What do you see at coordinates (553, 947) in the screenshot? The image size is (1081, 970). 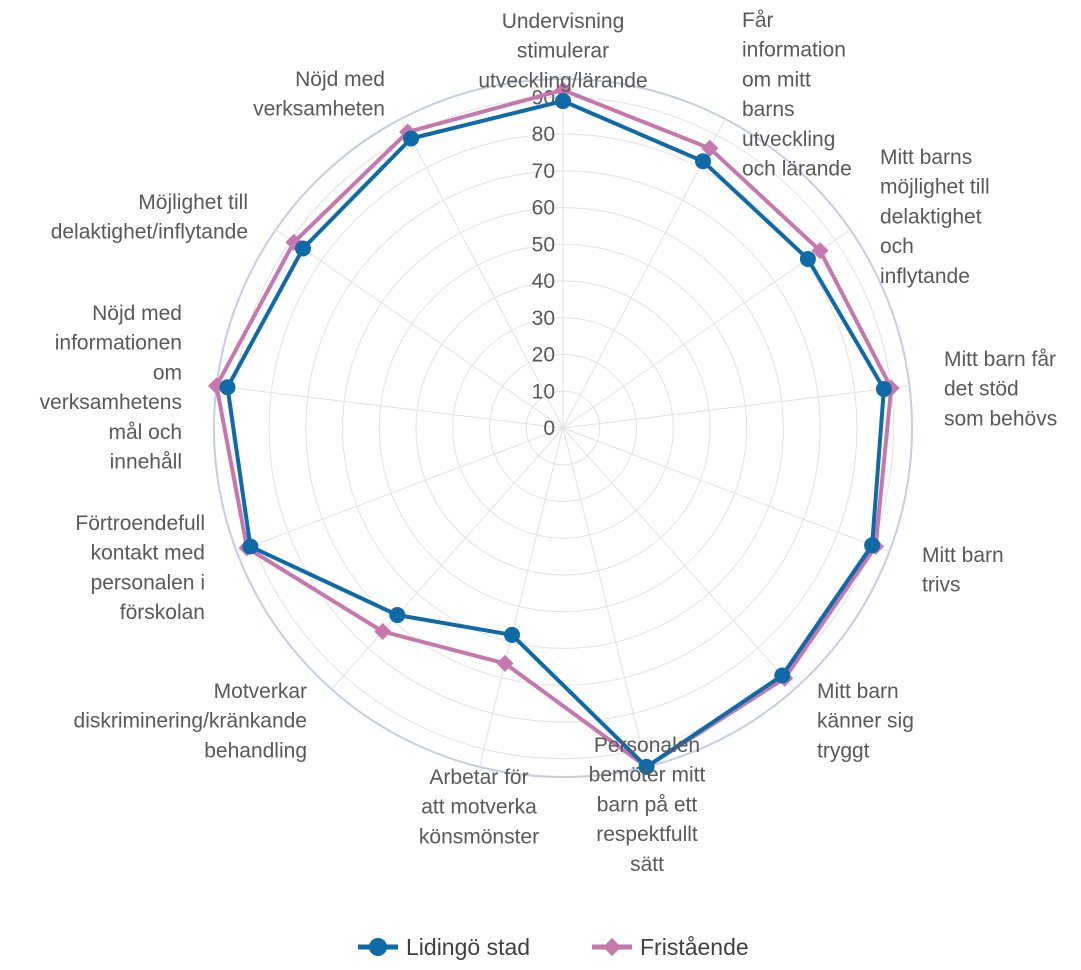 I see `legend: Lidingö stad Fristående` at bounding box center [553, 947].